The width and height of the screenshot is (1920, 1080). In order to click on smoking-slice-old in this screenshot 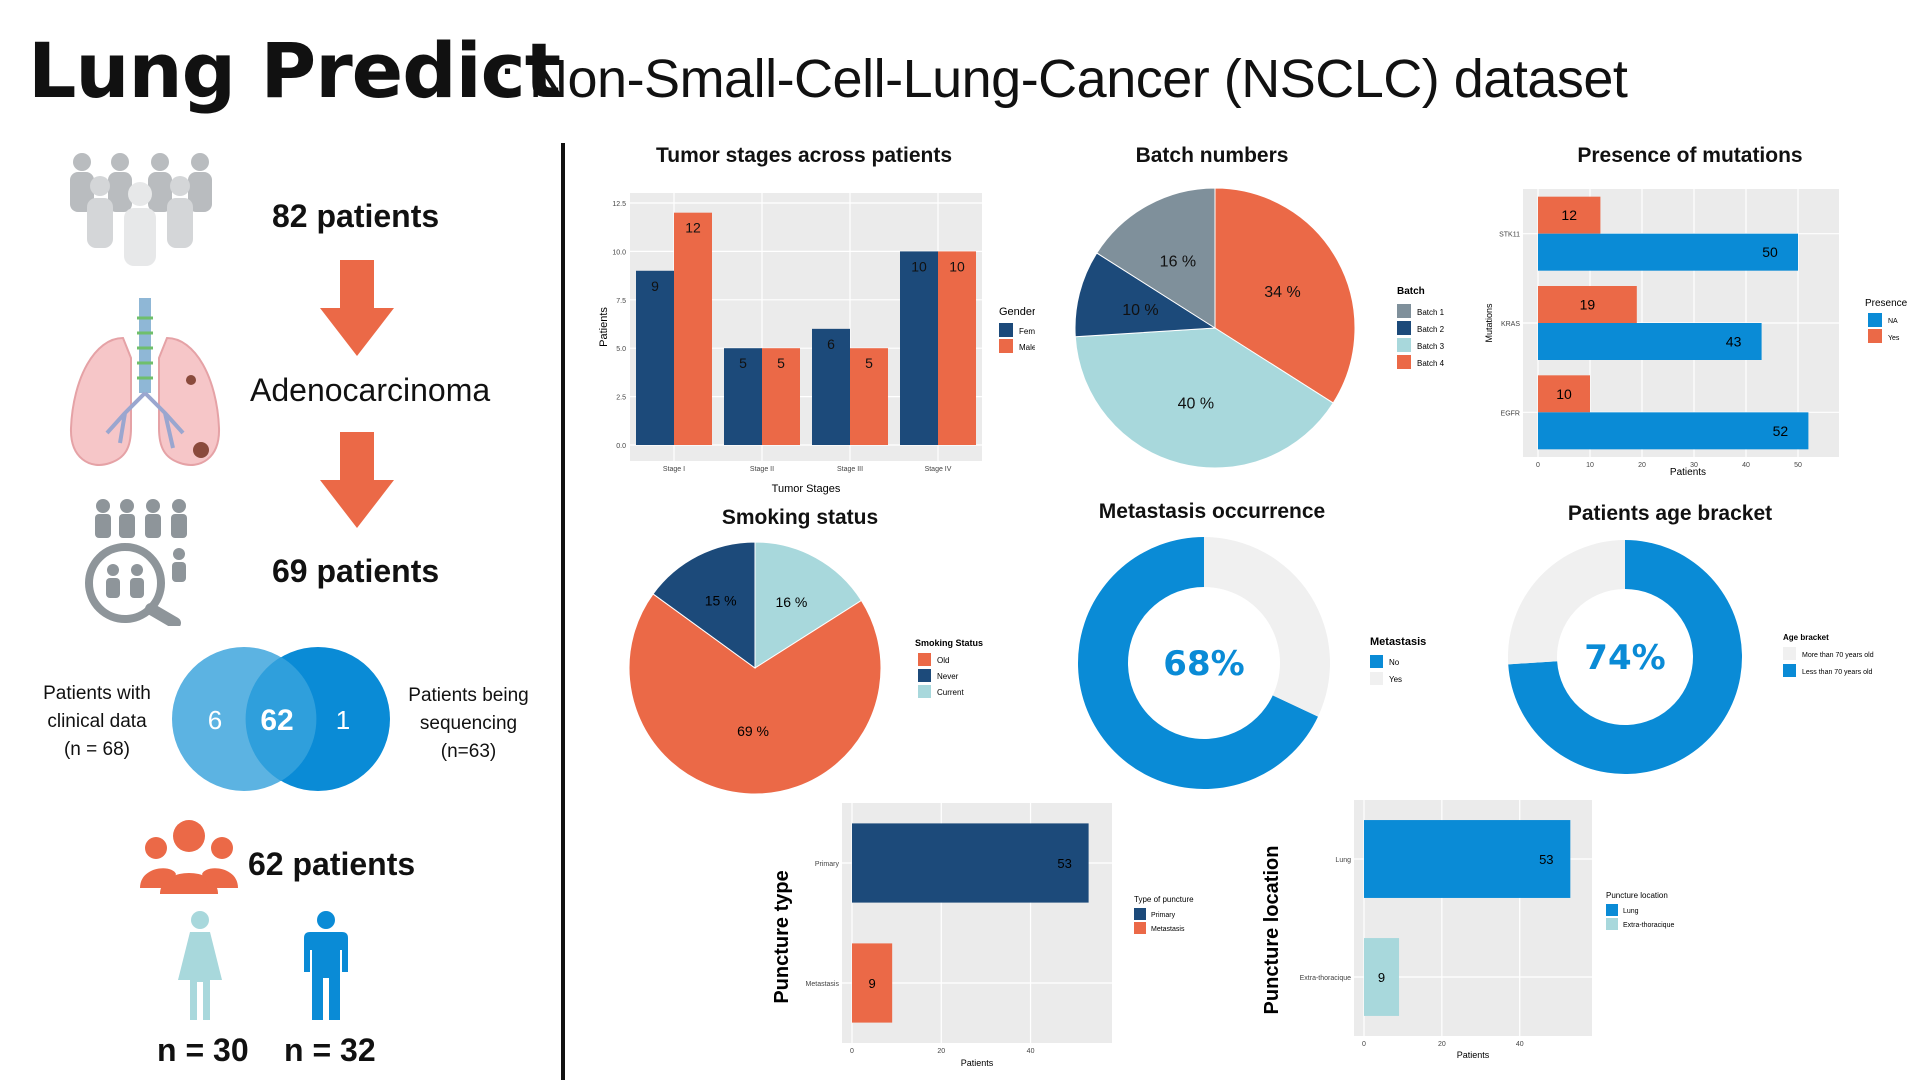, I will do `click(755, 694)`.